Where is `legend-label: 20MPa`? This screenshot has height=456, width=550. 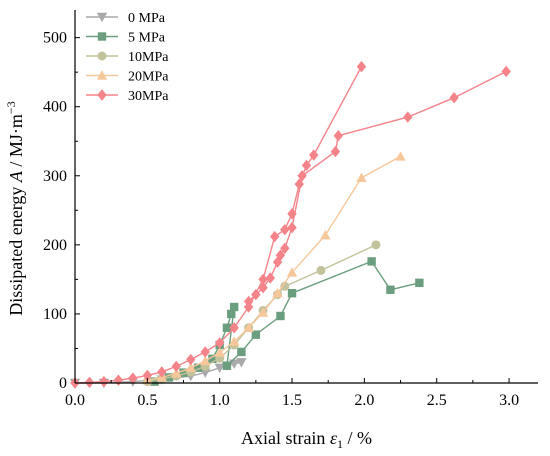 legend-label: 20MPa is located at coordinates (148, 77).